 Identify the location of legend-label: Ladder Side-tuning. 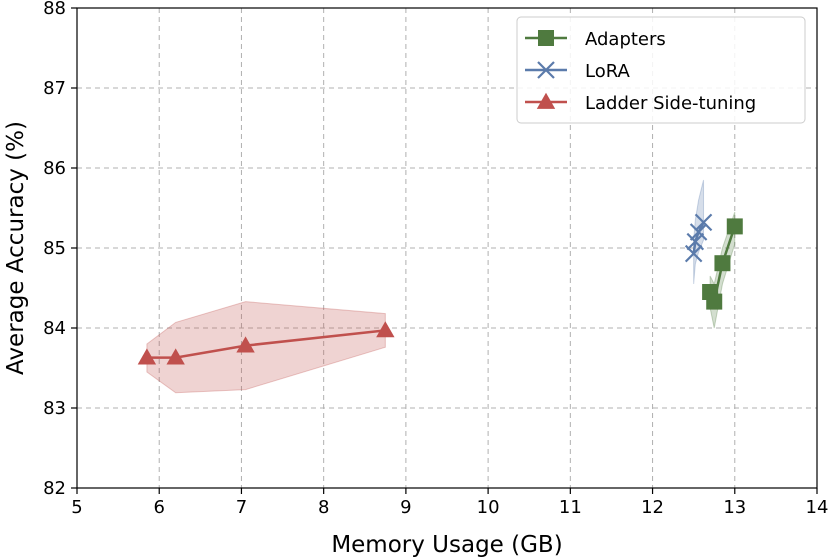
(670, 103).